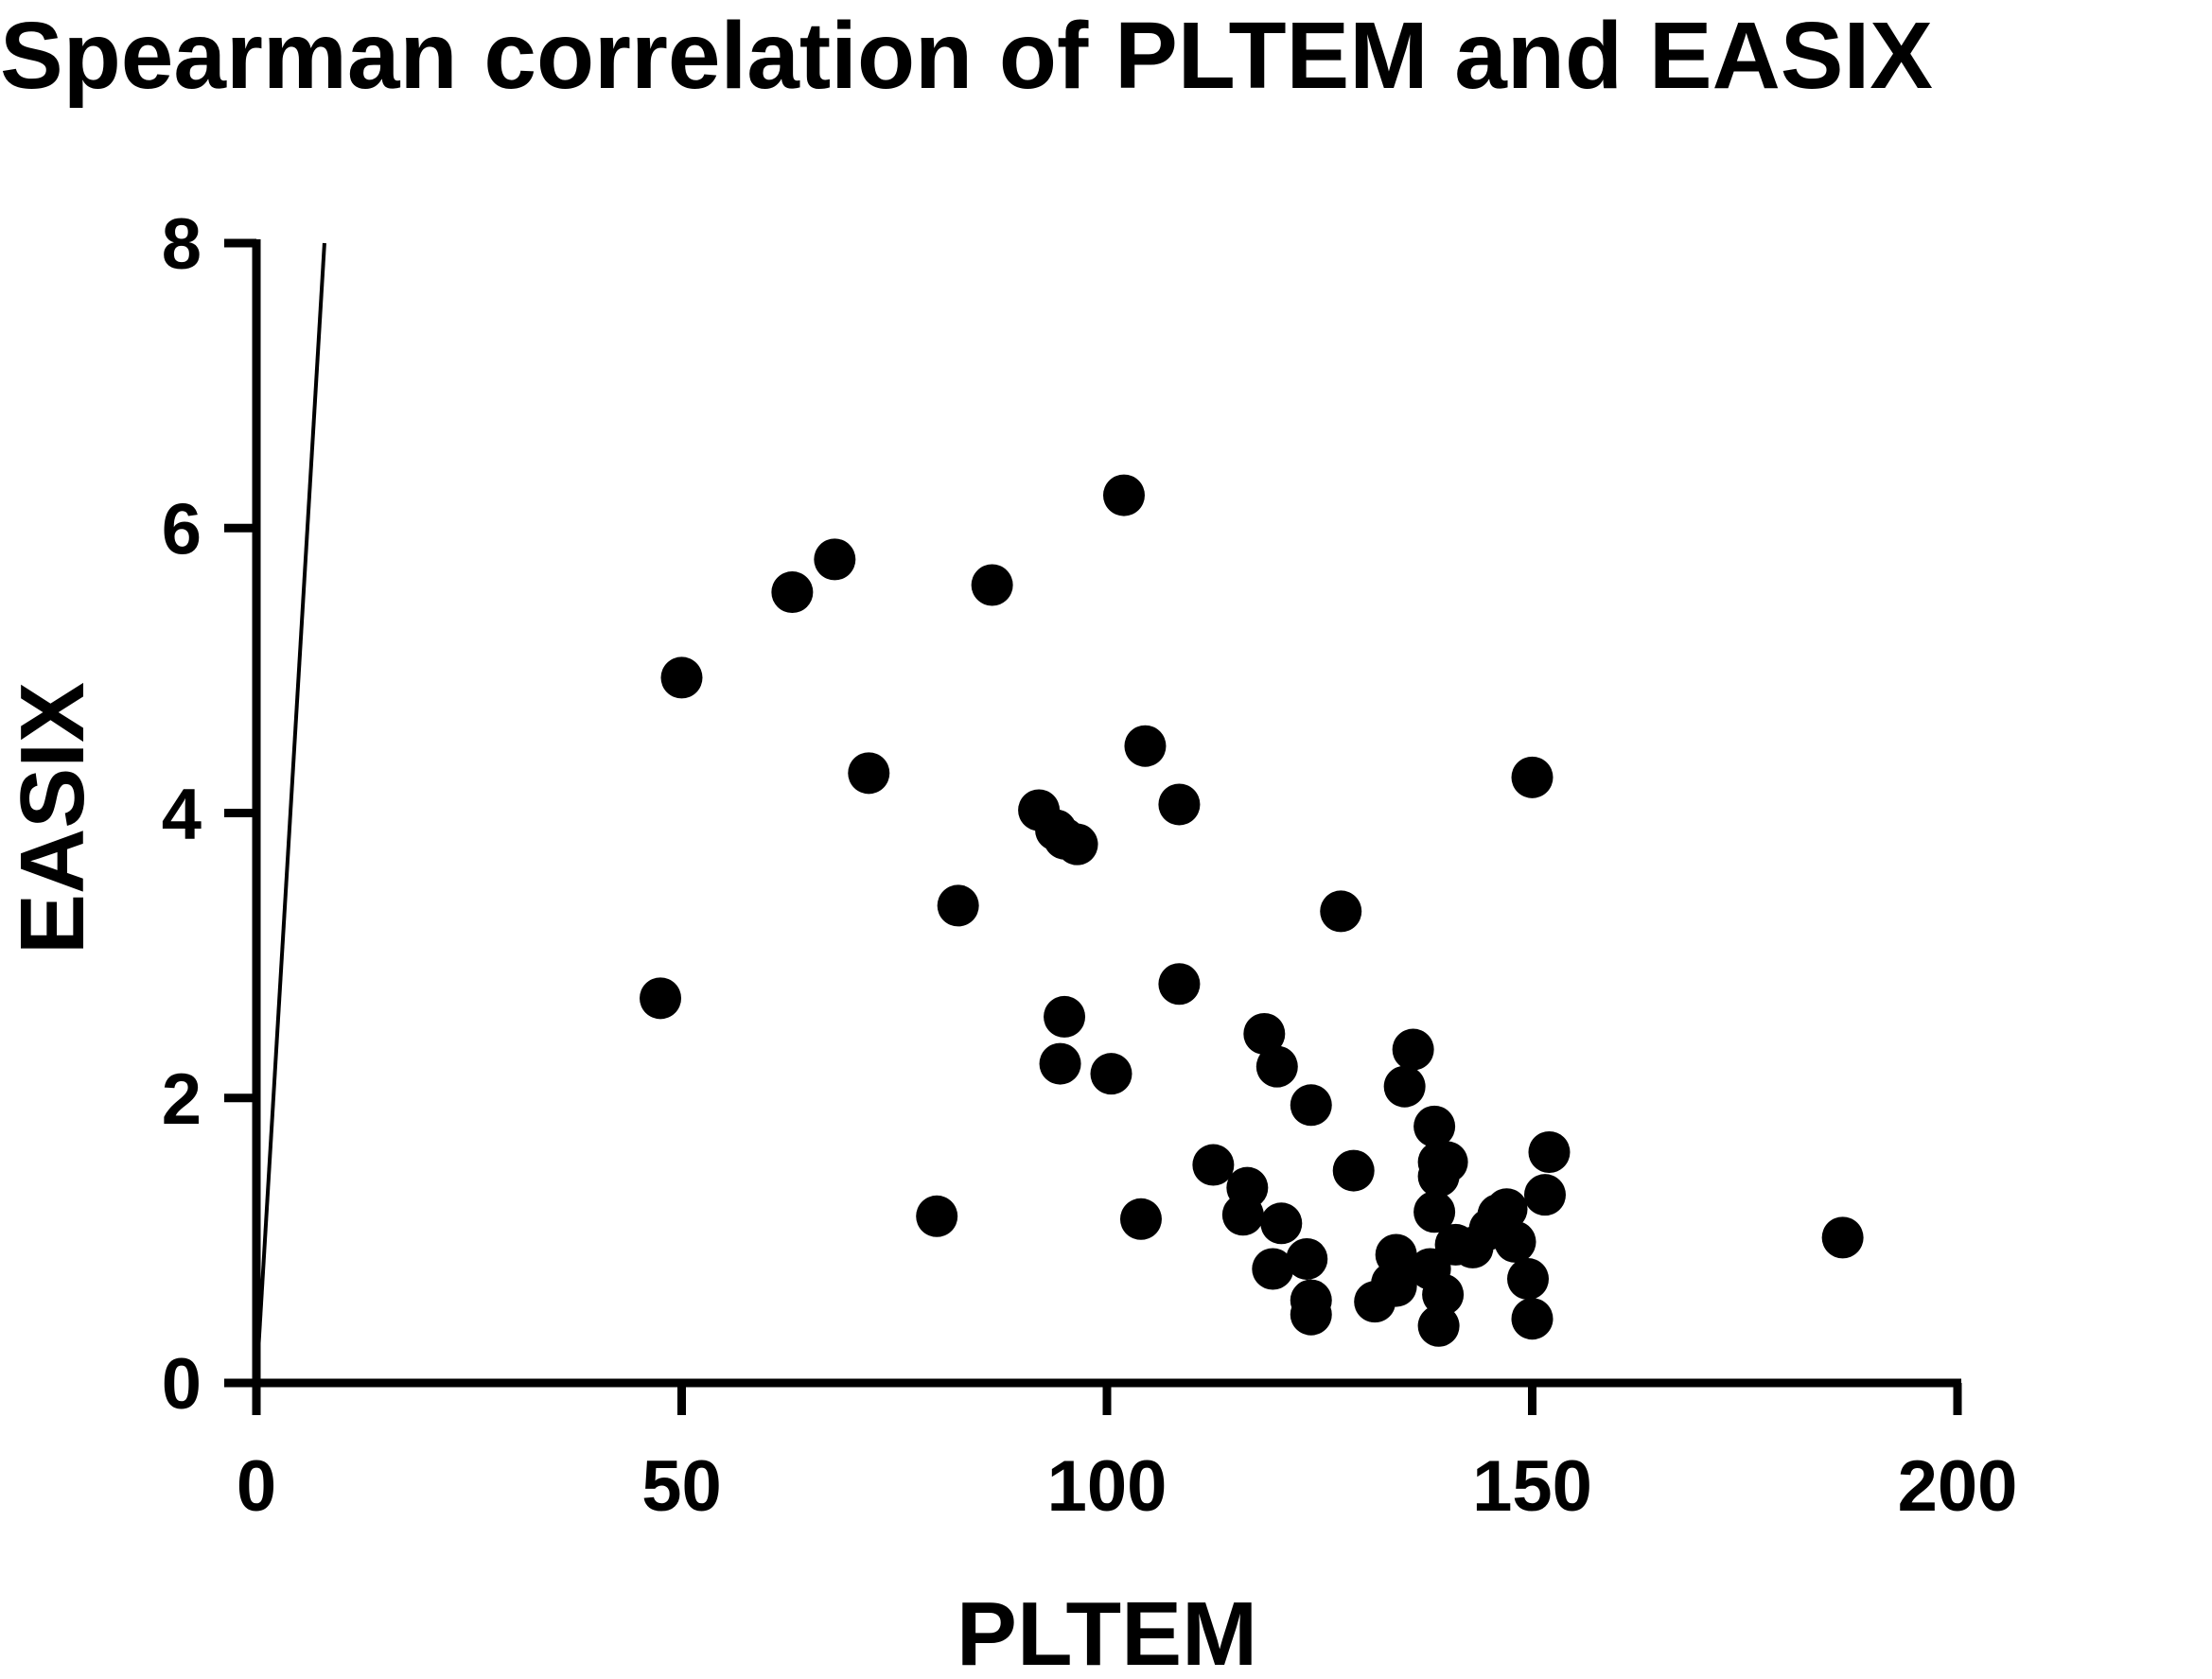 The width and height of the screenshot is (2212, 1679). Describe the element at coordinates (182, 529) in the screenshot. I see `y-tick-label: 6` at that location.